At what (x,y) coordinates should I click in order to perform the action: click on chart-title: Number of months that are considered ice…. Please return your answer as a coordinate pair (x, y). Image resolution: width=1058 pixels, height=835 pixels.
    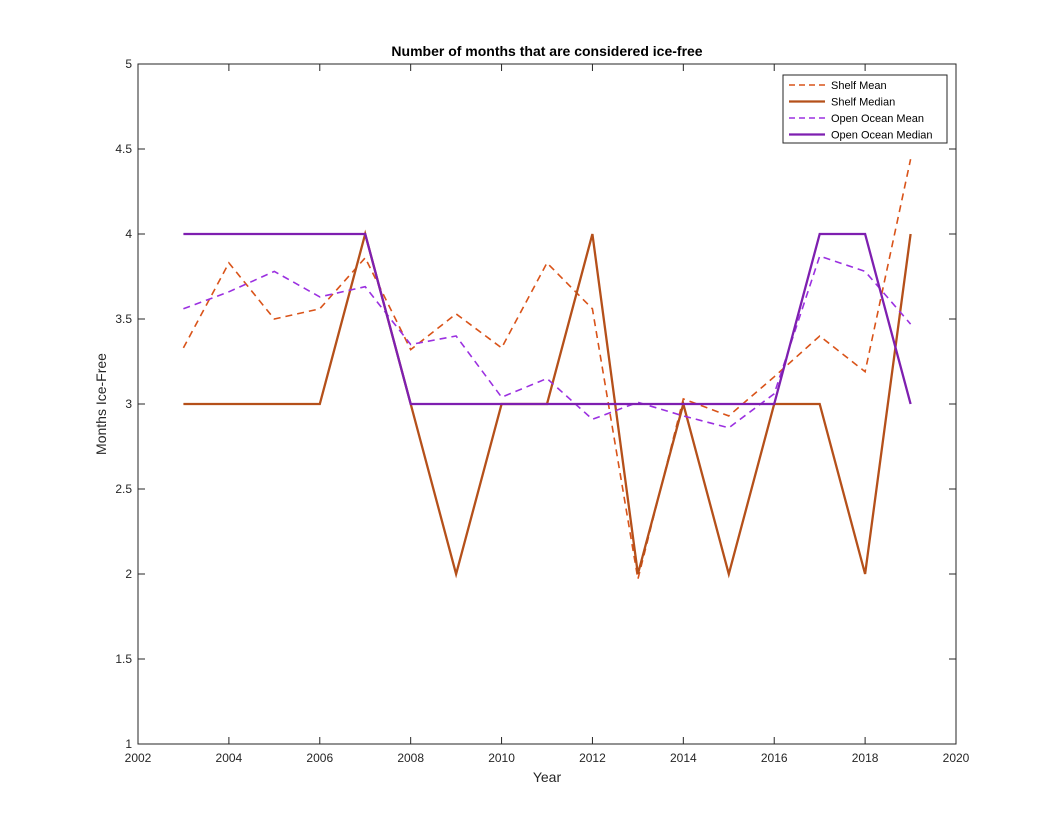
    Looking at the image, I should click on (546, 51).